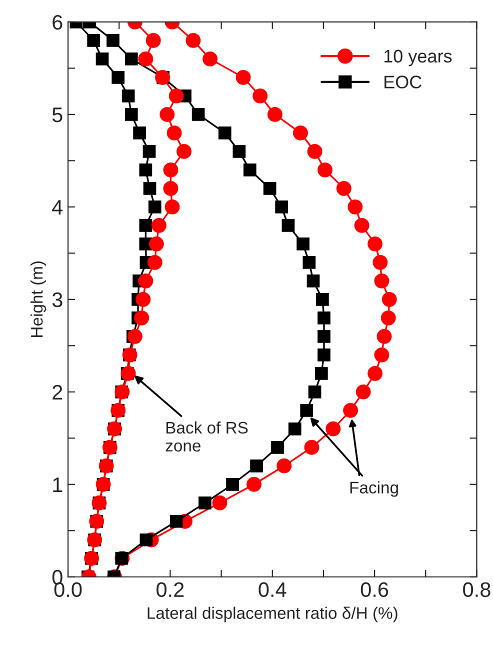 This screenshot has width=493, height=646. Describe the element at coordinates (272, 590) in the screenshot. I see `x-tick-label: 0.4` at that location.